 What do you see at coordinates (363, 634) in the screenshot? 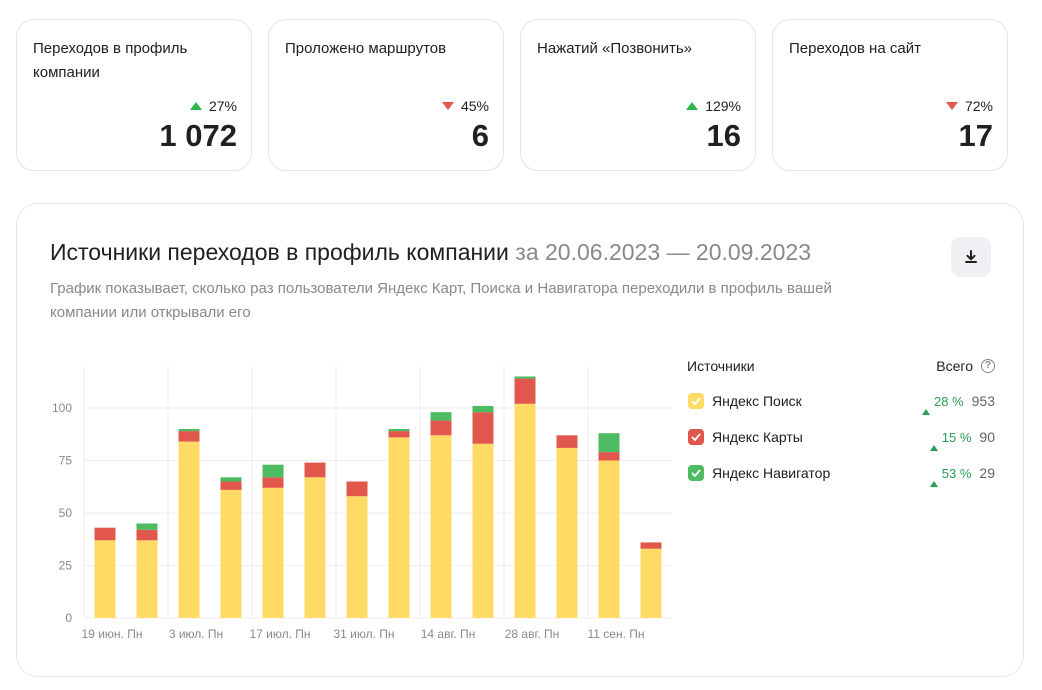
I see `x-tick-label: 31 июл. Пн` at bounding box center [363, 634].